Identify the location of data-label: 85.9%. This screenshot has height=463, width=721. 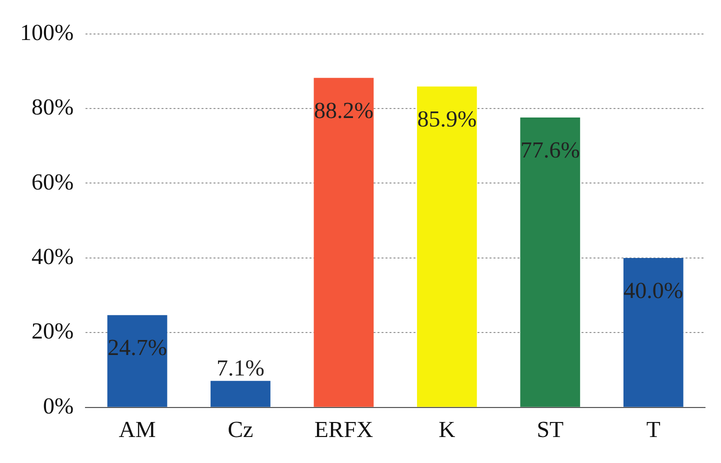
(447, 119).